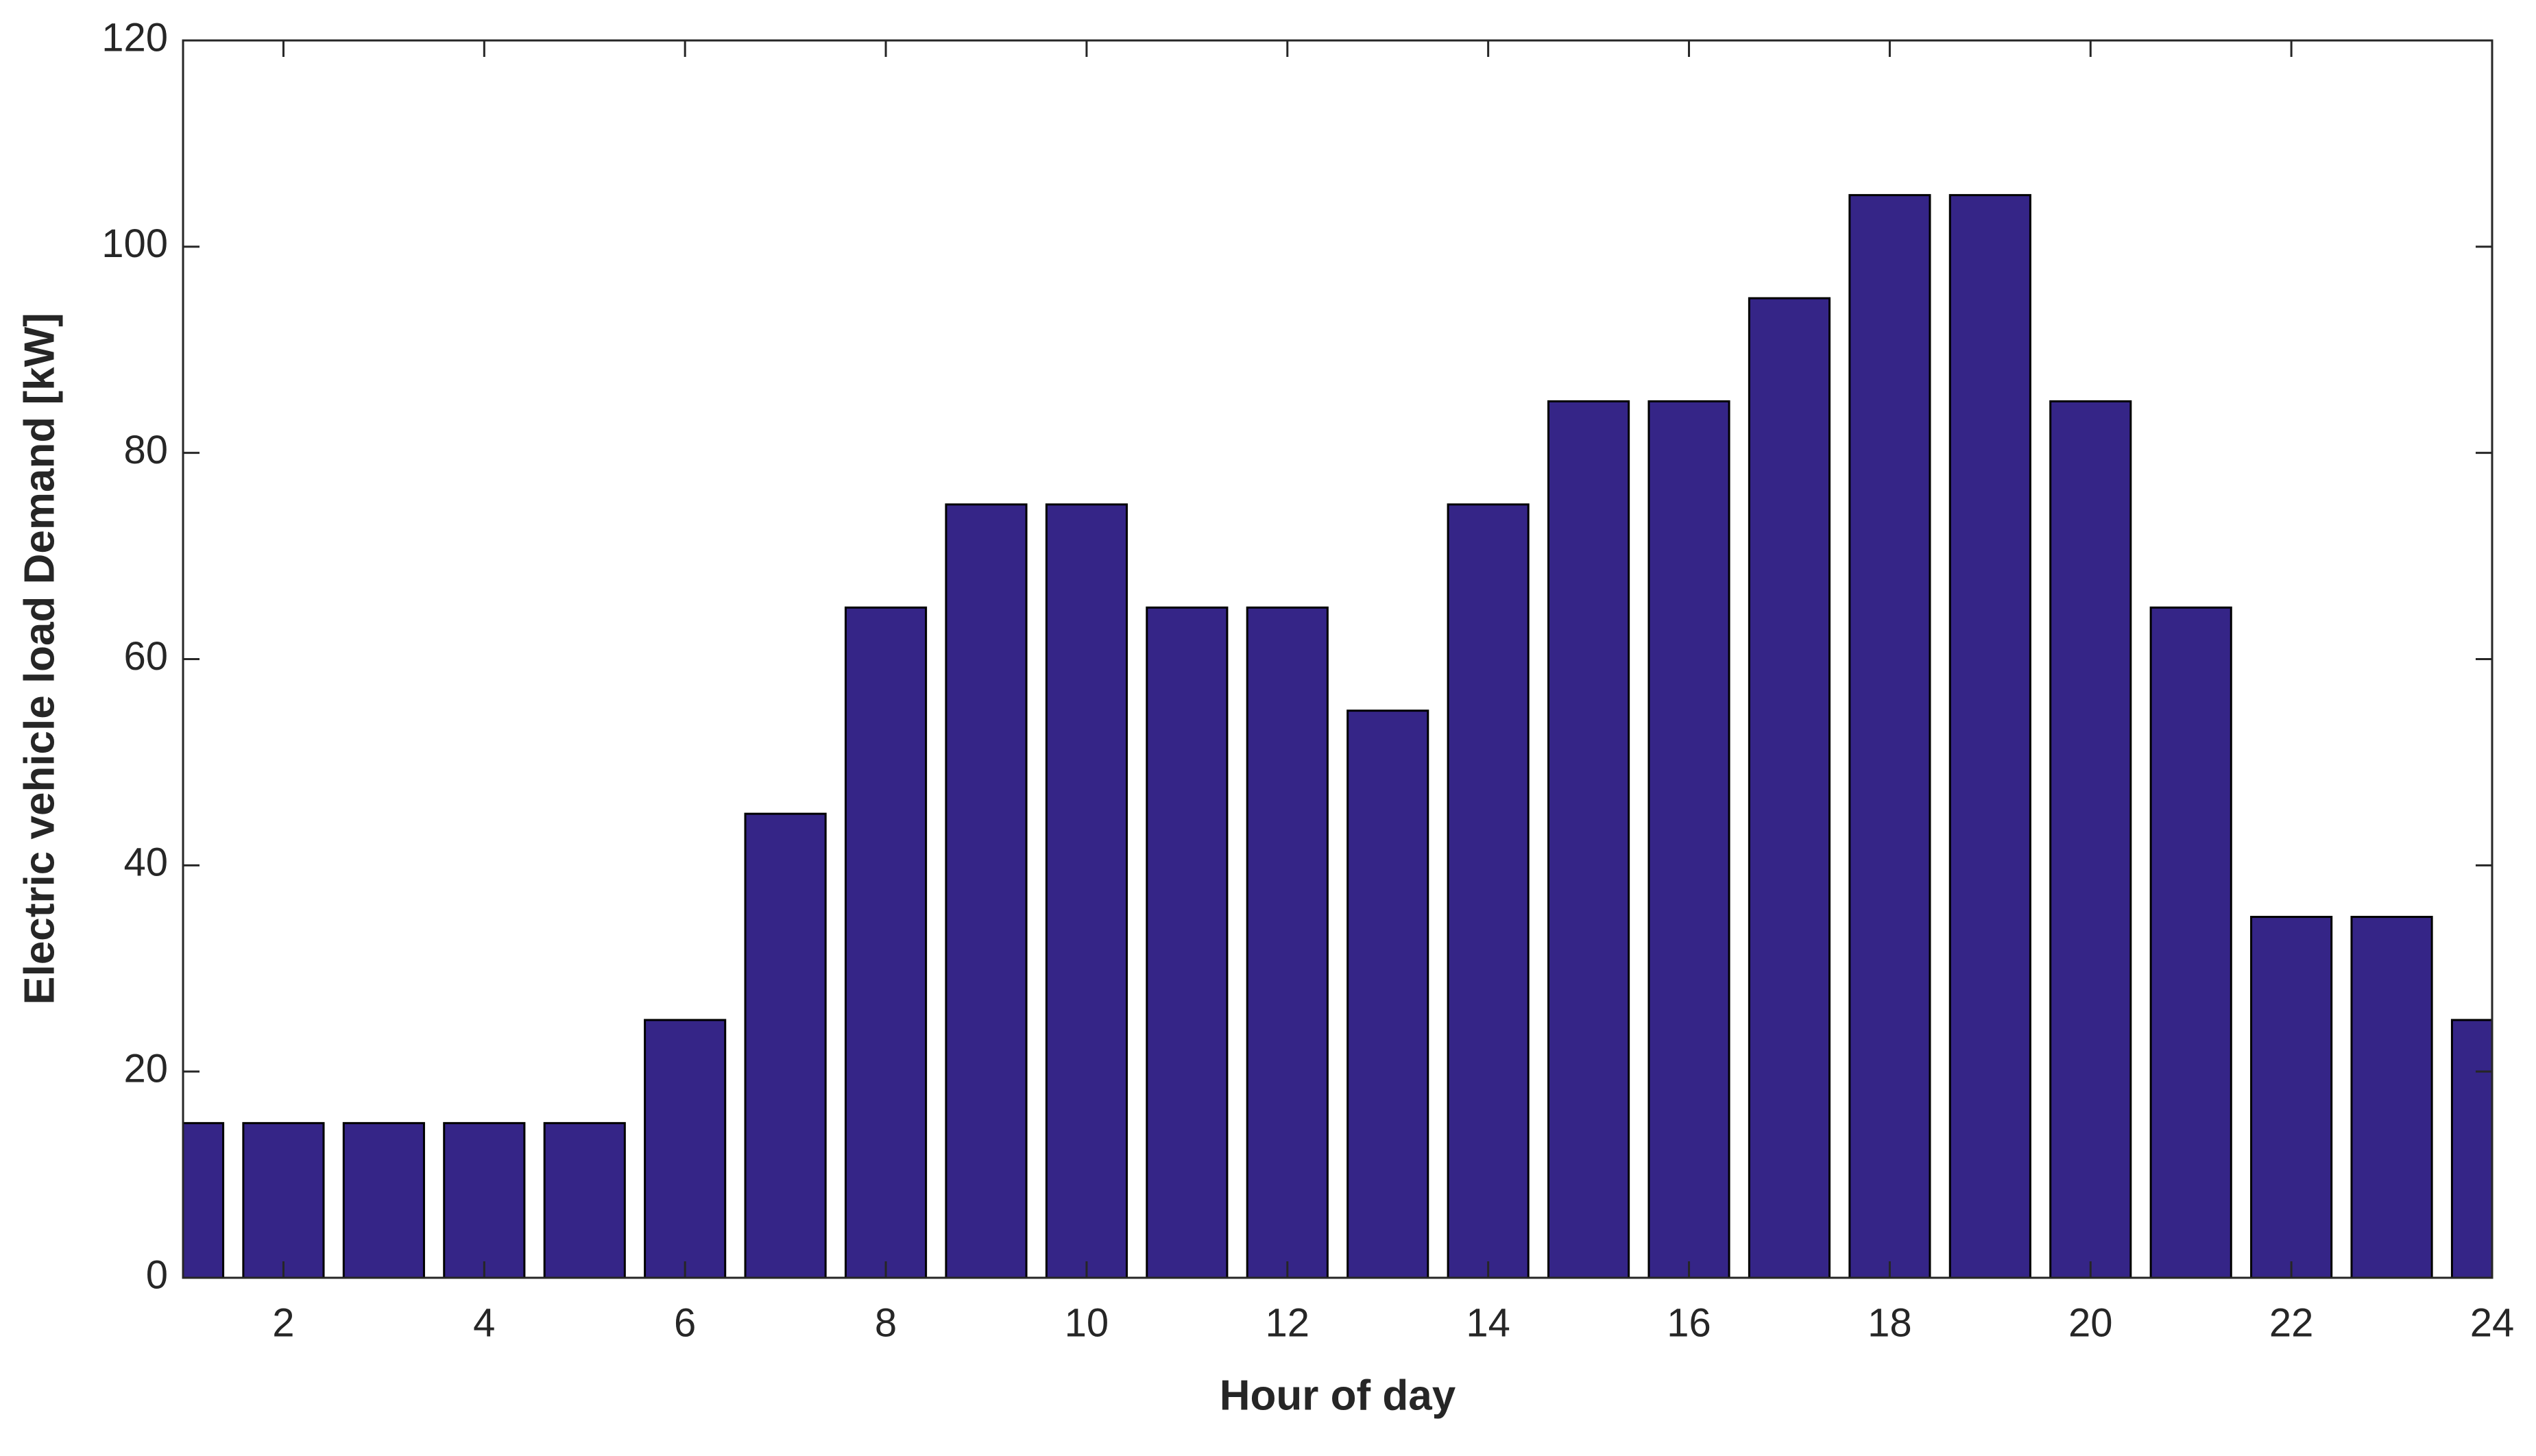 The image size is (2536, 1456). I want to click on y-tick-label: 20, so click(145, 1068).